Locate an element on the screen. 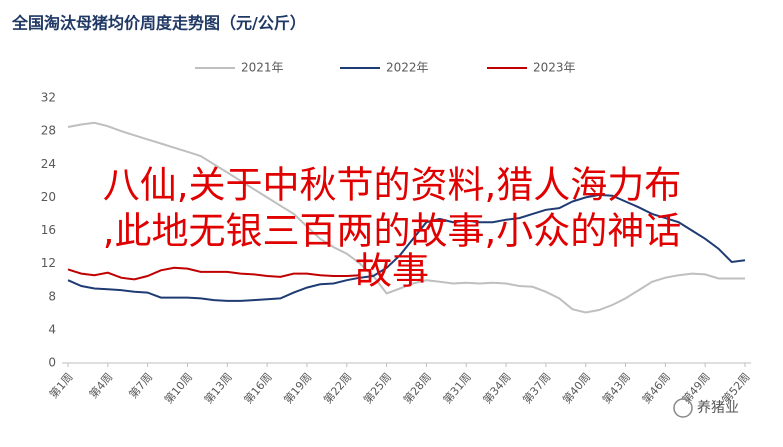  x-tick-label: 第31周 is located at coordinates (457, 388).